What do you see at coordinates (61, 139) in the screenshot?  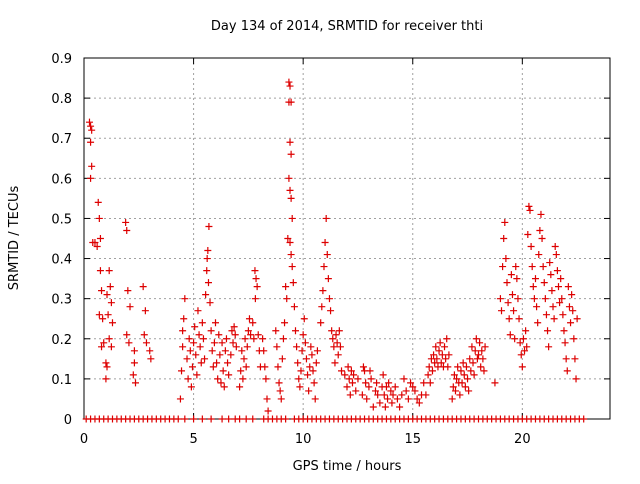 I see `y-tick-label: 0.7` at bounding box center [61, 139].